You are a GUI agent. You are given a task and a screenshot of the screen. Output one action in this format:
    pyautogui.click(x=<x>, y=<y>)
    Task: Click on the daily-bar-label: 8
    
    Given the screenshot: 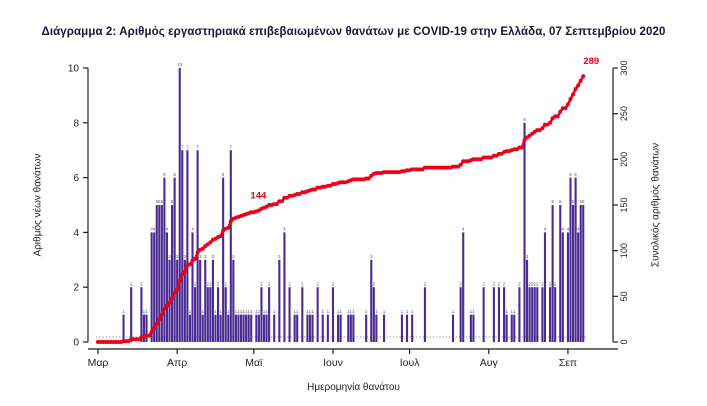 What is the action you would take?
    pyautogui.click(x=524, y=119)
    